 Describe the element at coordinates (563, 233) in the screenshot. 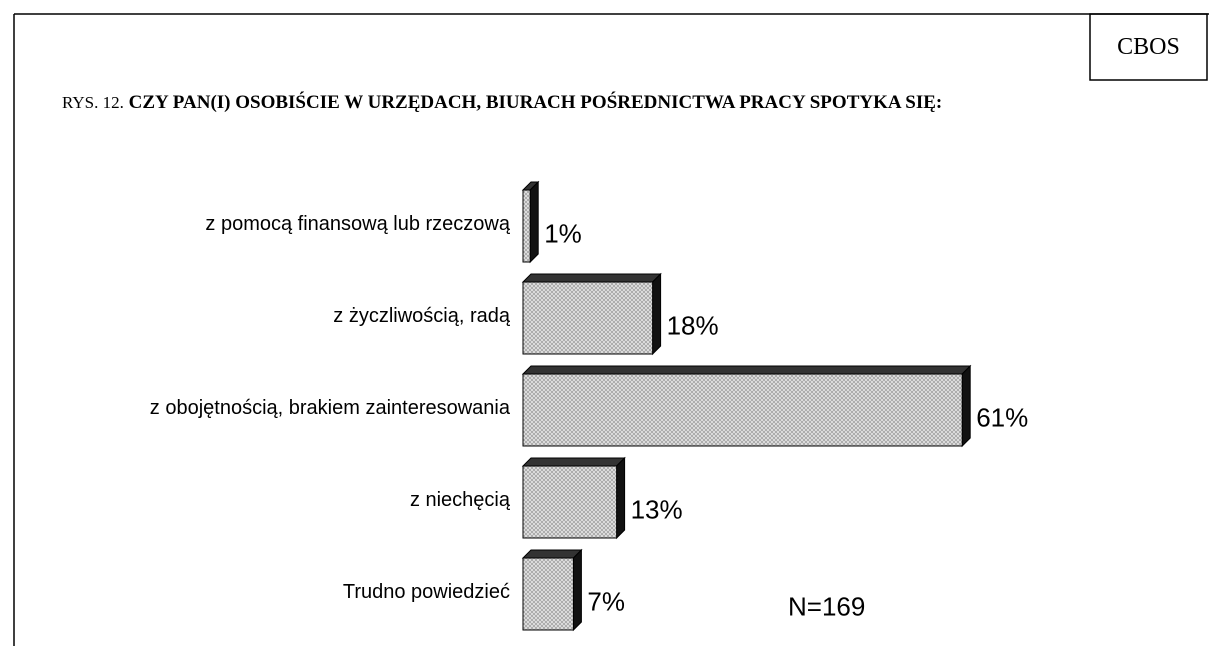

I see `value-label: 1%` at that location.